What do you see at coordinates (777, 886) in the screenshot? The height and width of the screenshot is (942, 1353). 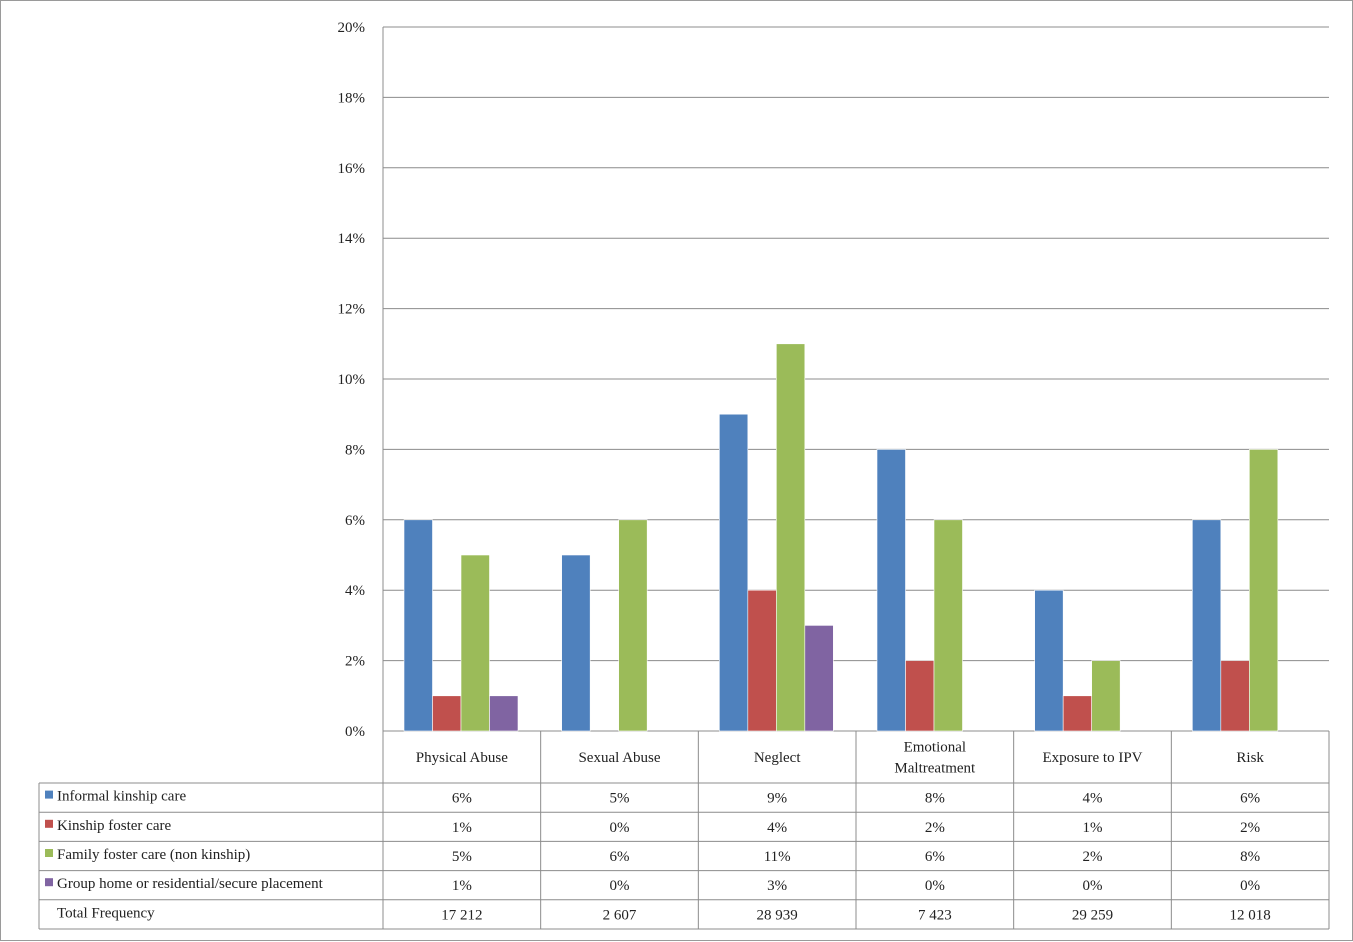 I see `data-label: 3%` at bounding box center [777, 886].